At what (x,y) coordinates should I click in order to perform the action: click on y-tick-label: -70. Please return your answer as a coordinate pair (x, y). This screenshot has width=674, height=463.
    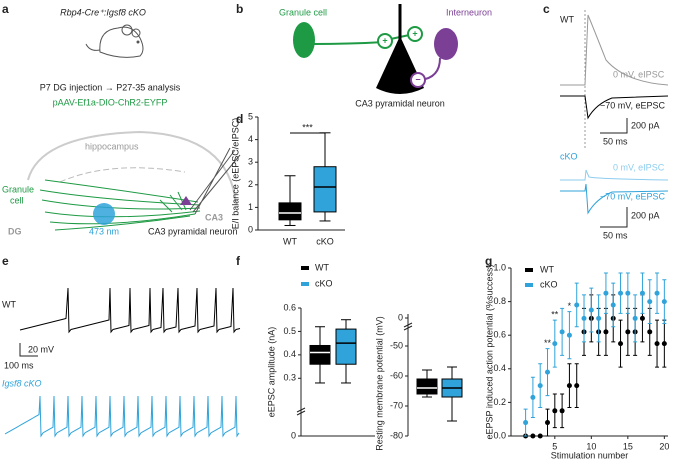
    Looking at the image, I should click on (396, 405).